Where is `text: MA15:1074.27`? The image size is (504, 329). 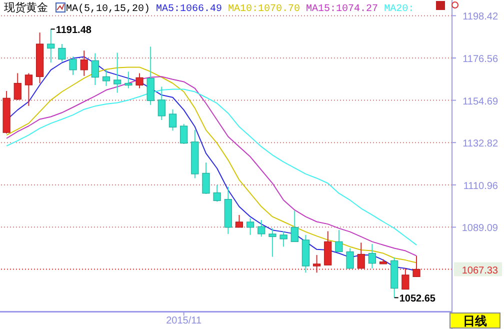 text: MA15:1074.27 is located at coordinates (342, 9).